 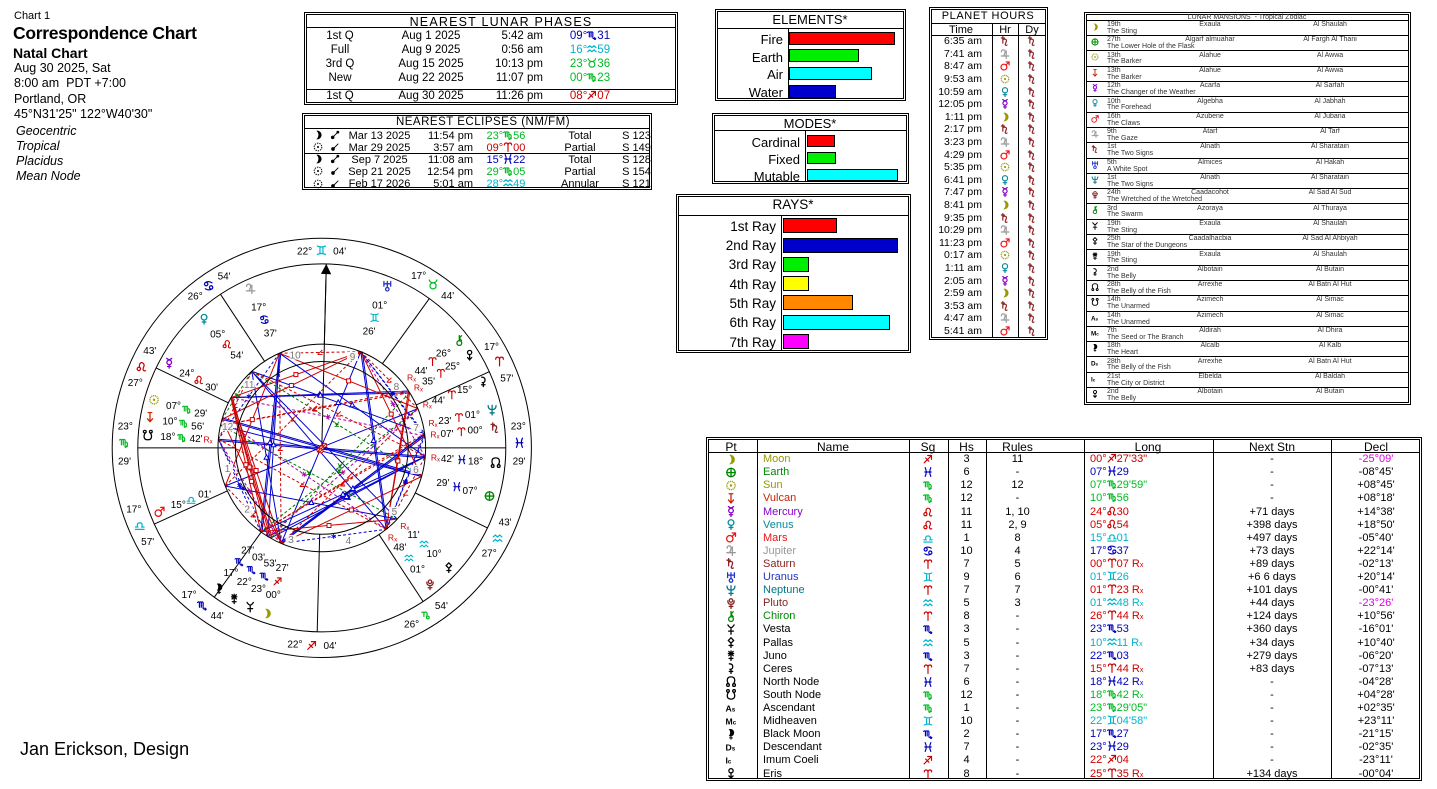 What do you see at coordinates (186, 374) in the screenshot?
I see `svg-text: 24°` at bounding box center [186, 374].